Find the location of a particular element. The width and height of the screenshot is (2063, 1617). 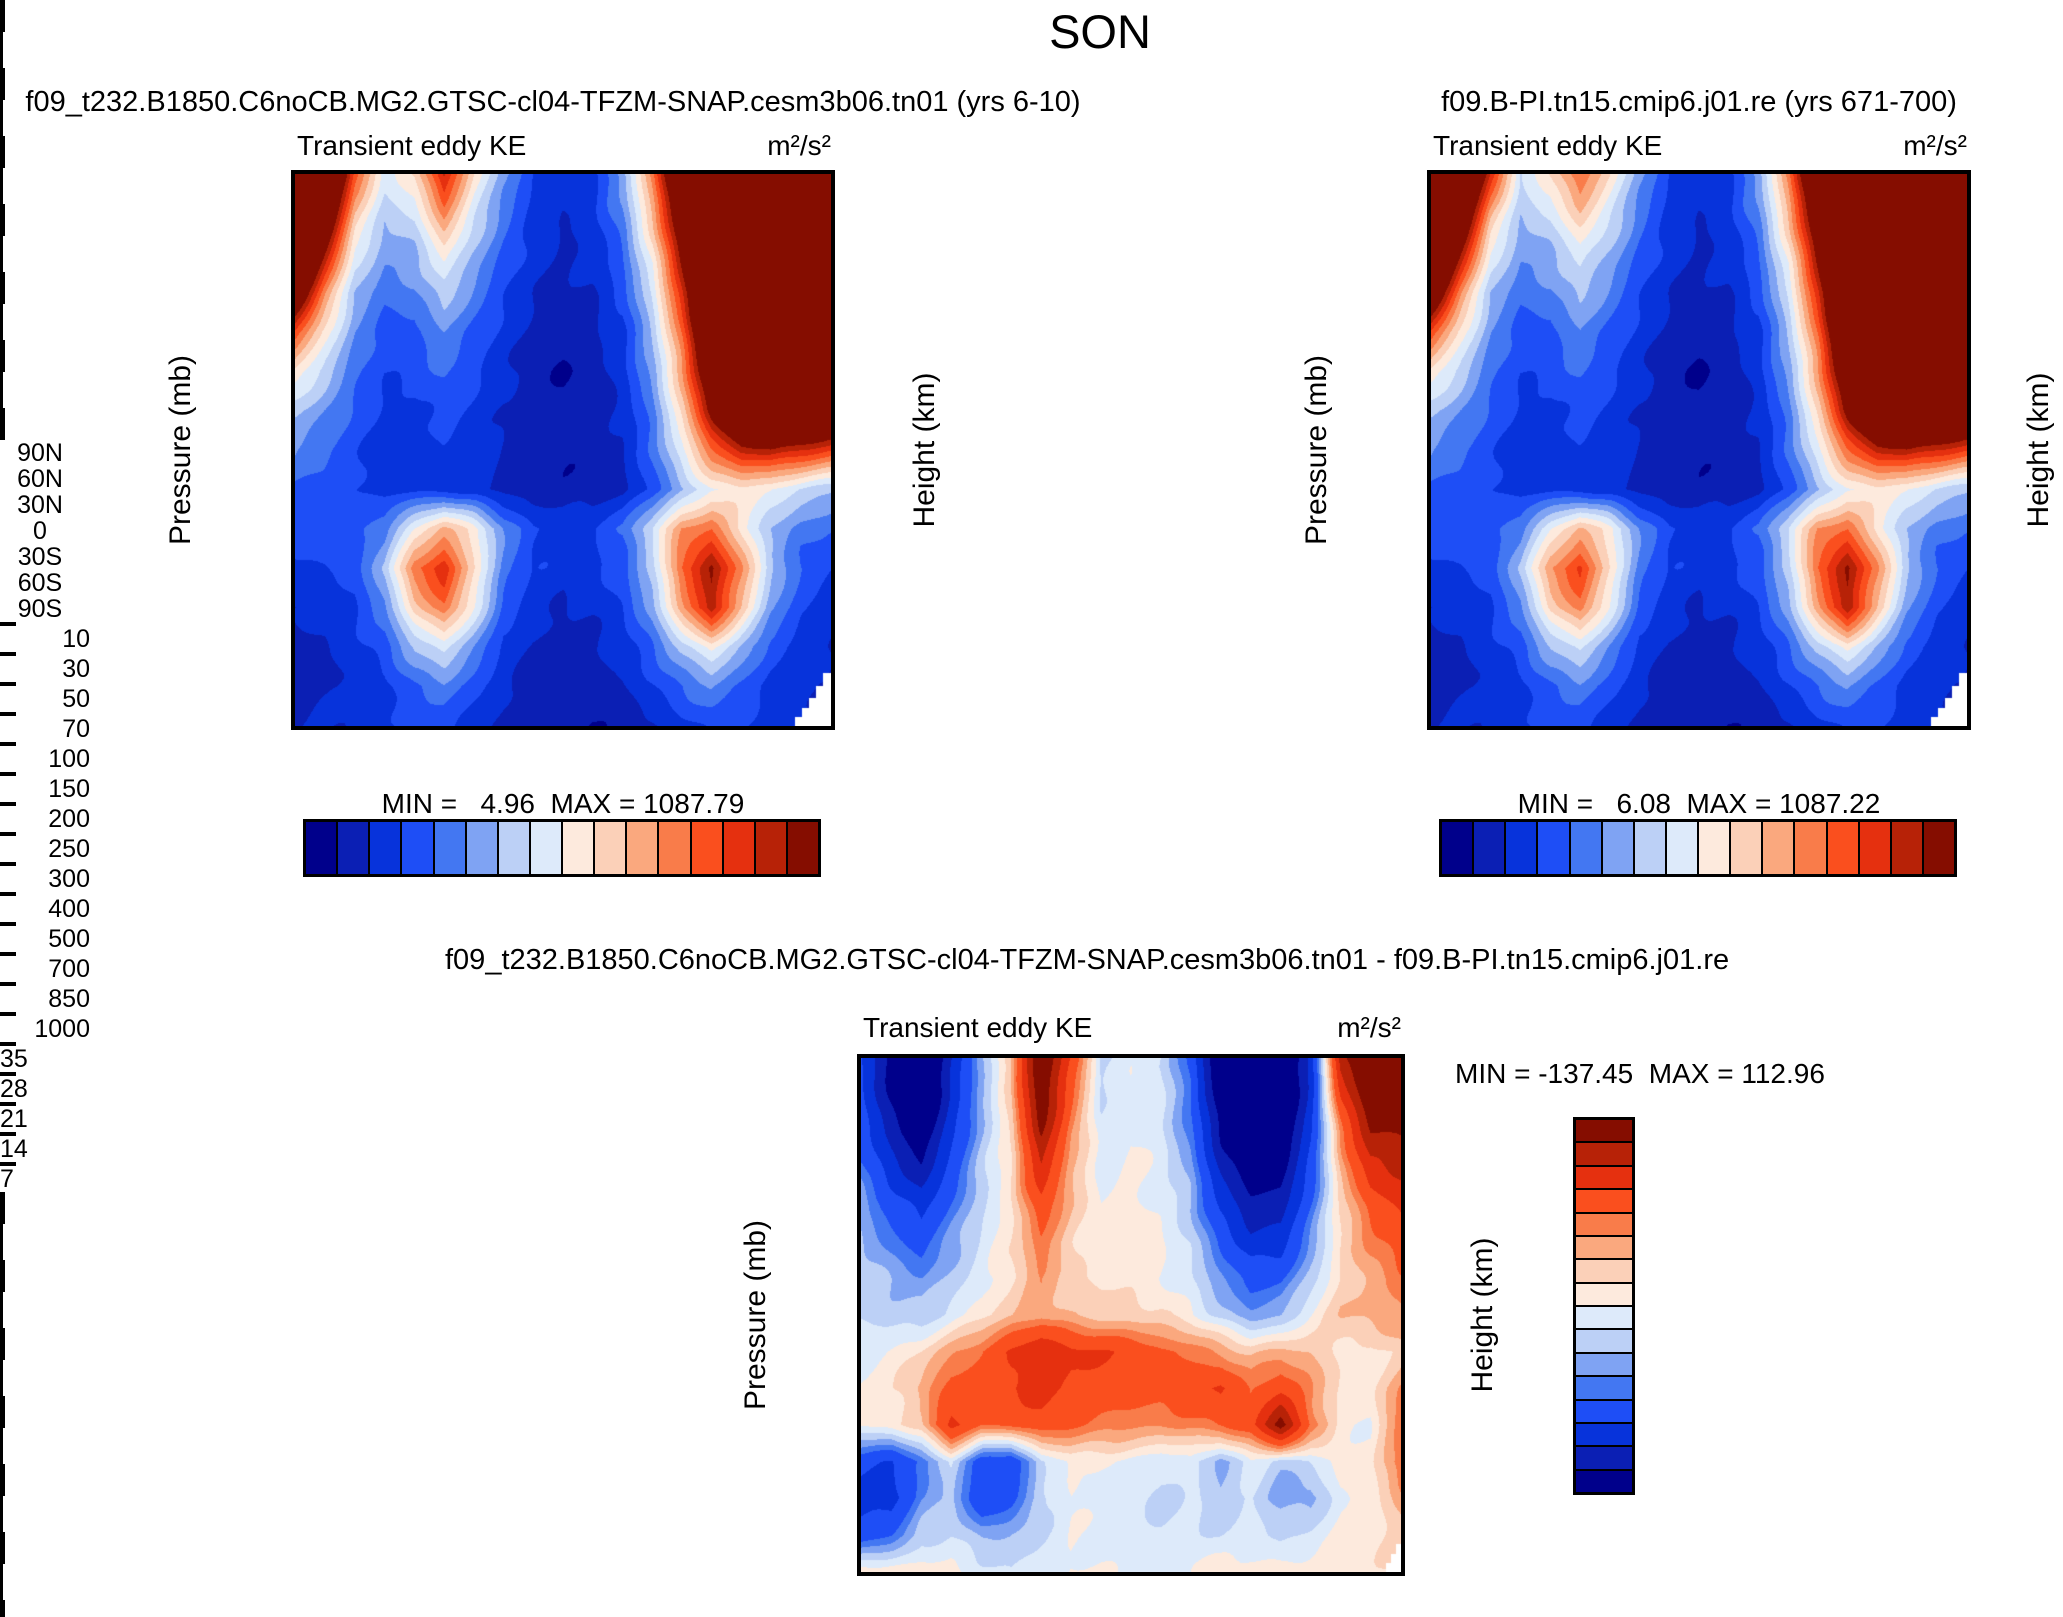

units-label-diff: m²/s² is located at coordinates (1369, 1027).